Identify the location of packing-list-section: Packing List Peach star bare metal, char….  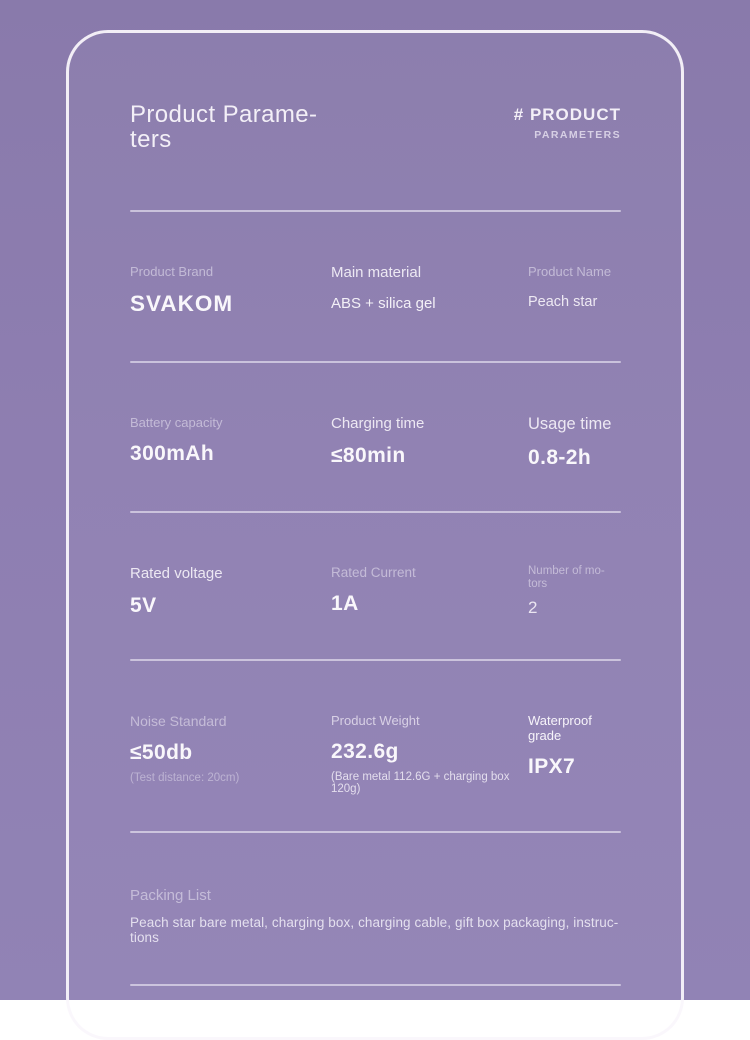
(375, 889).